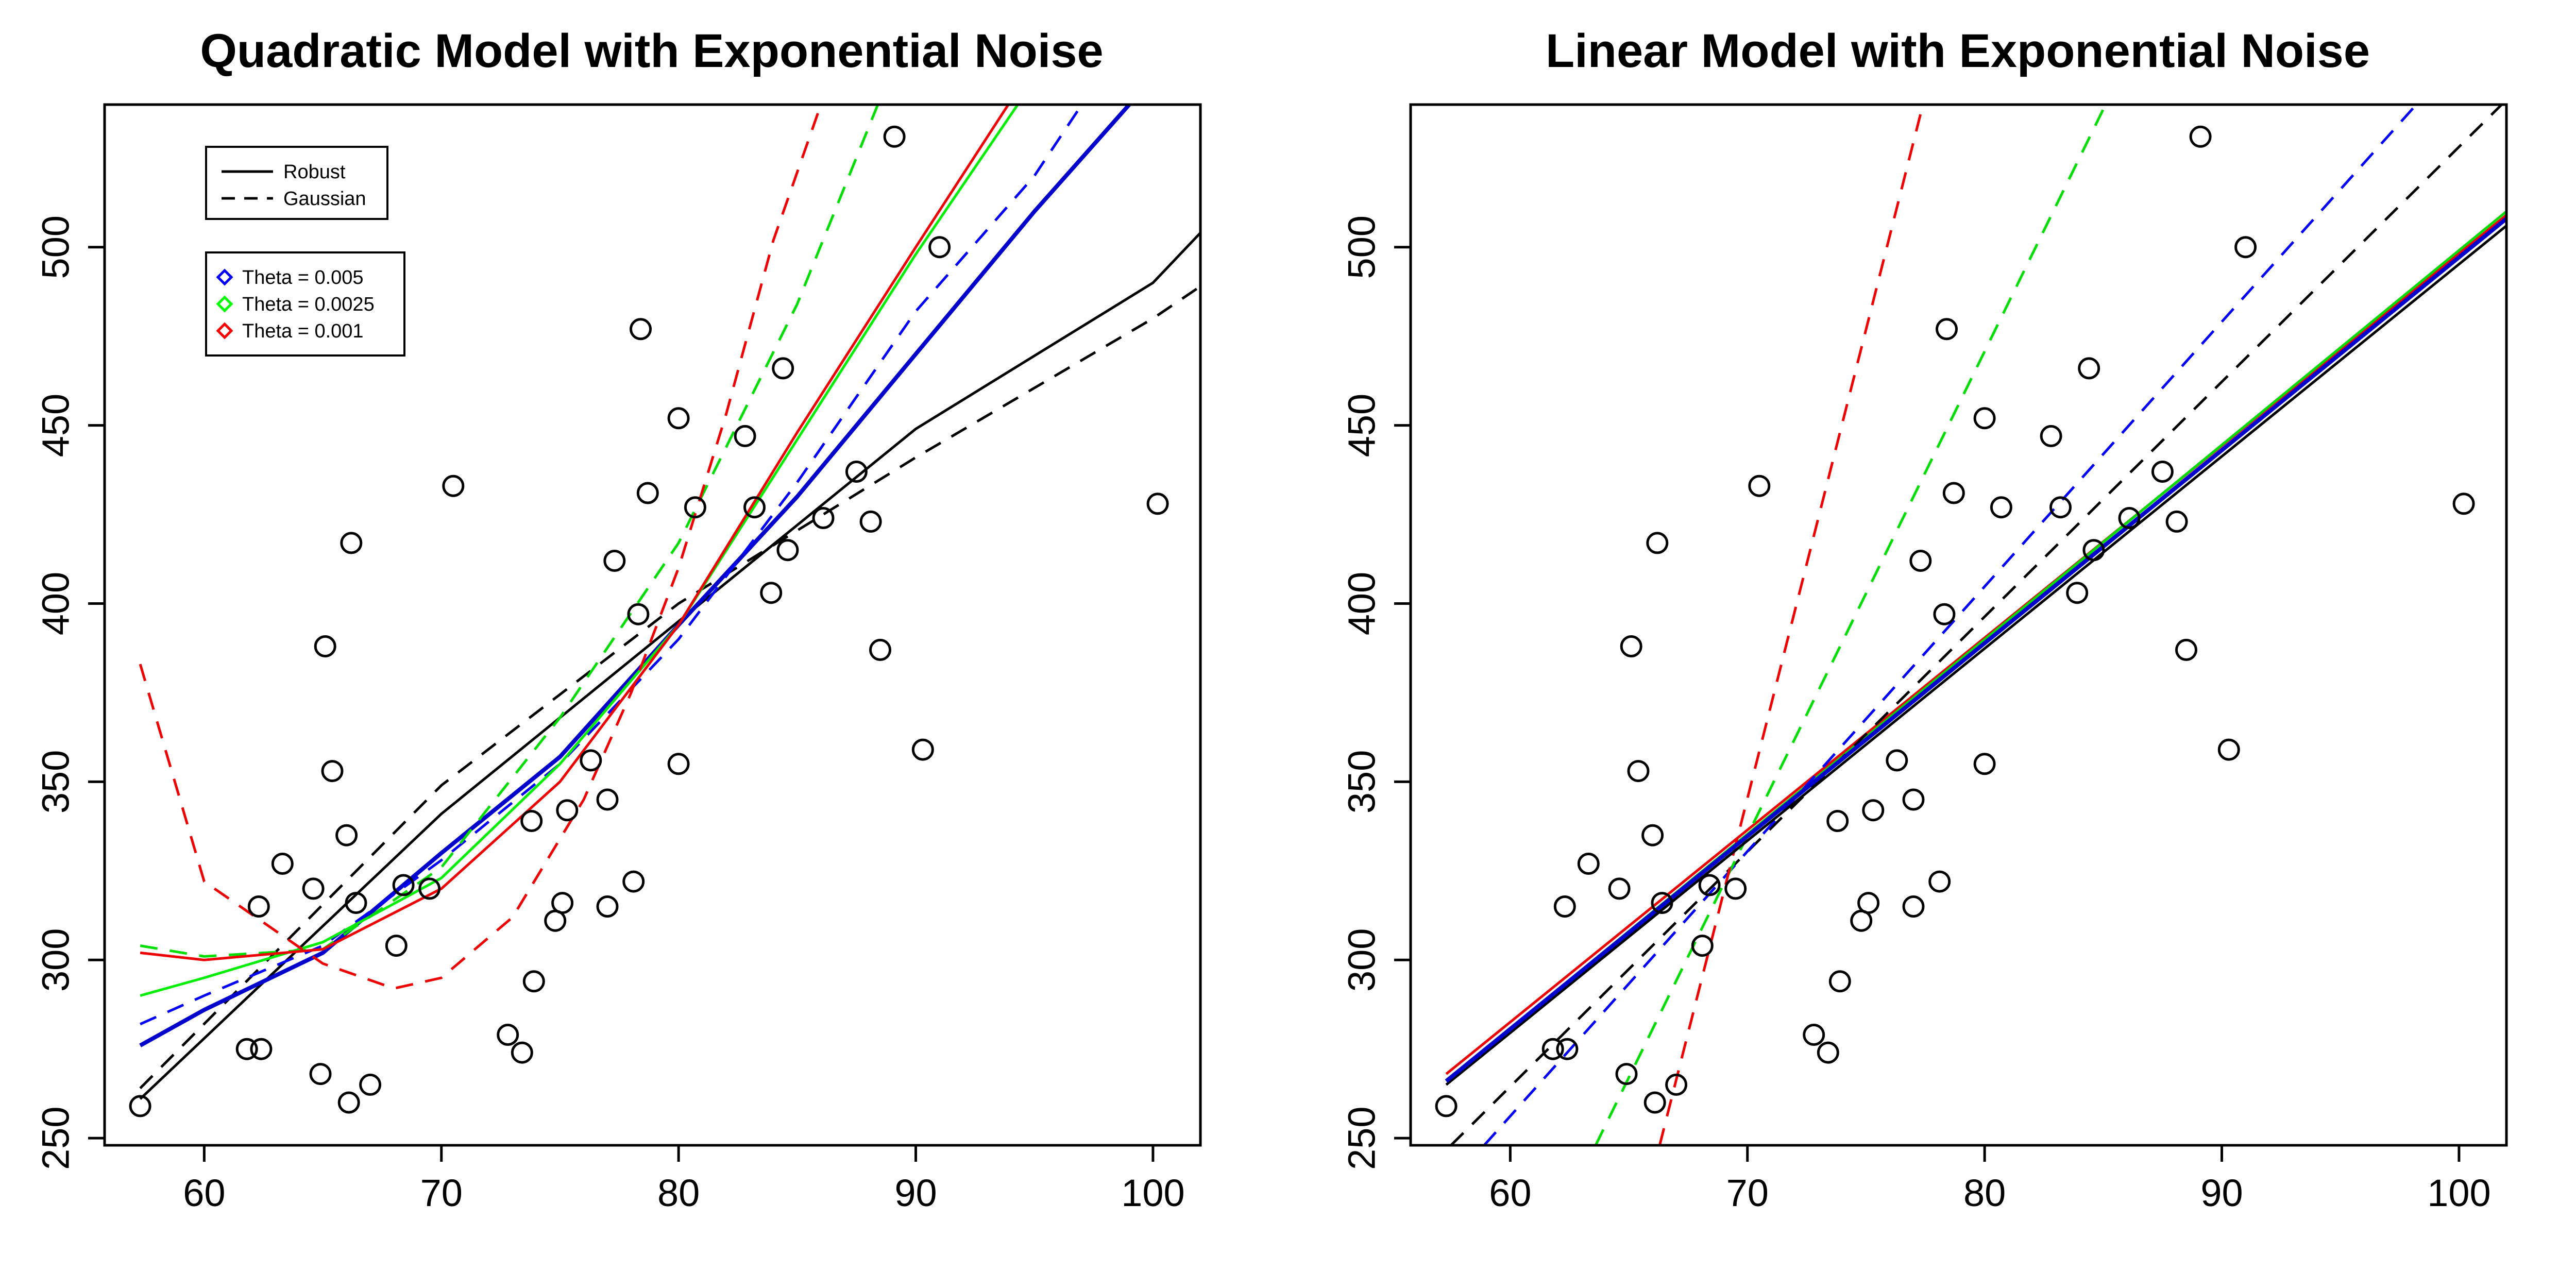 Image resolution: width=2576 pixels, height=1288 pixels. What do you see at coordinates (56, 782) in the screenshot?
I see `y-tick-label: 350` at bounding box center [56, 782].